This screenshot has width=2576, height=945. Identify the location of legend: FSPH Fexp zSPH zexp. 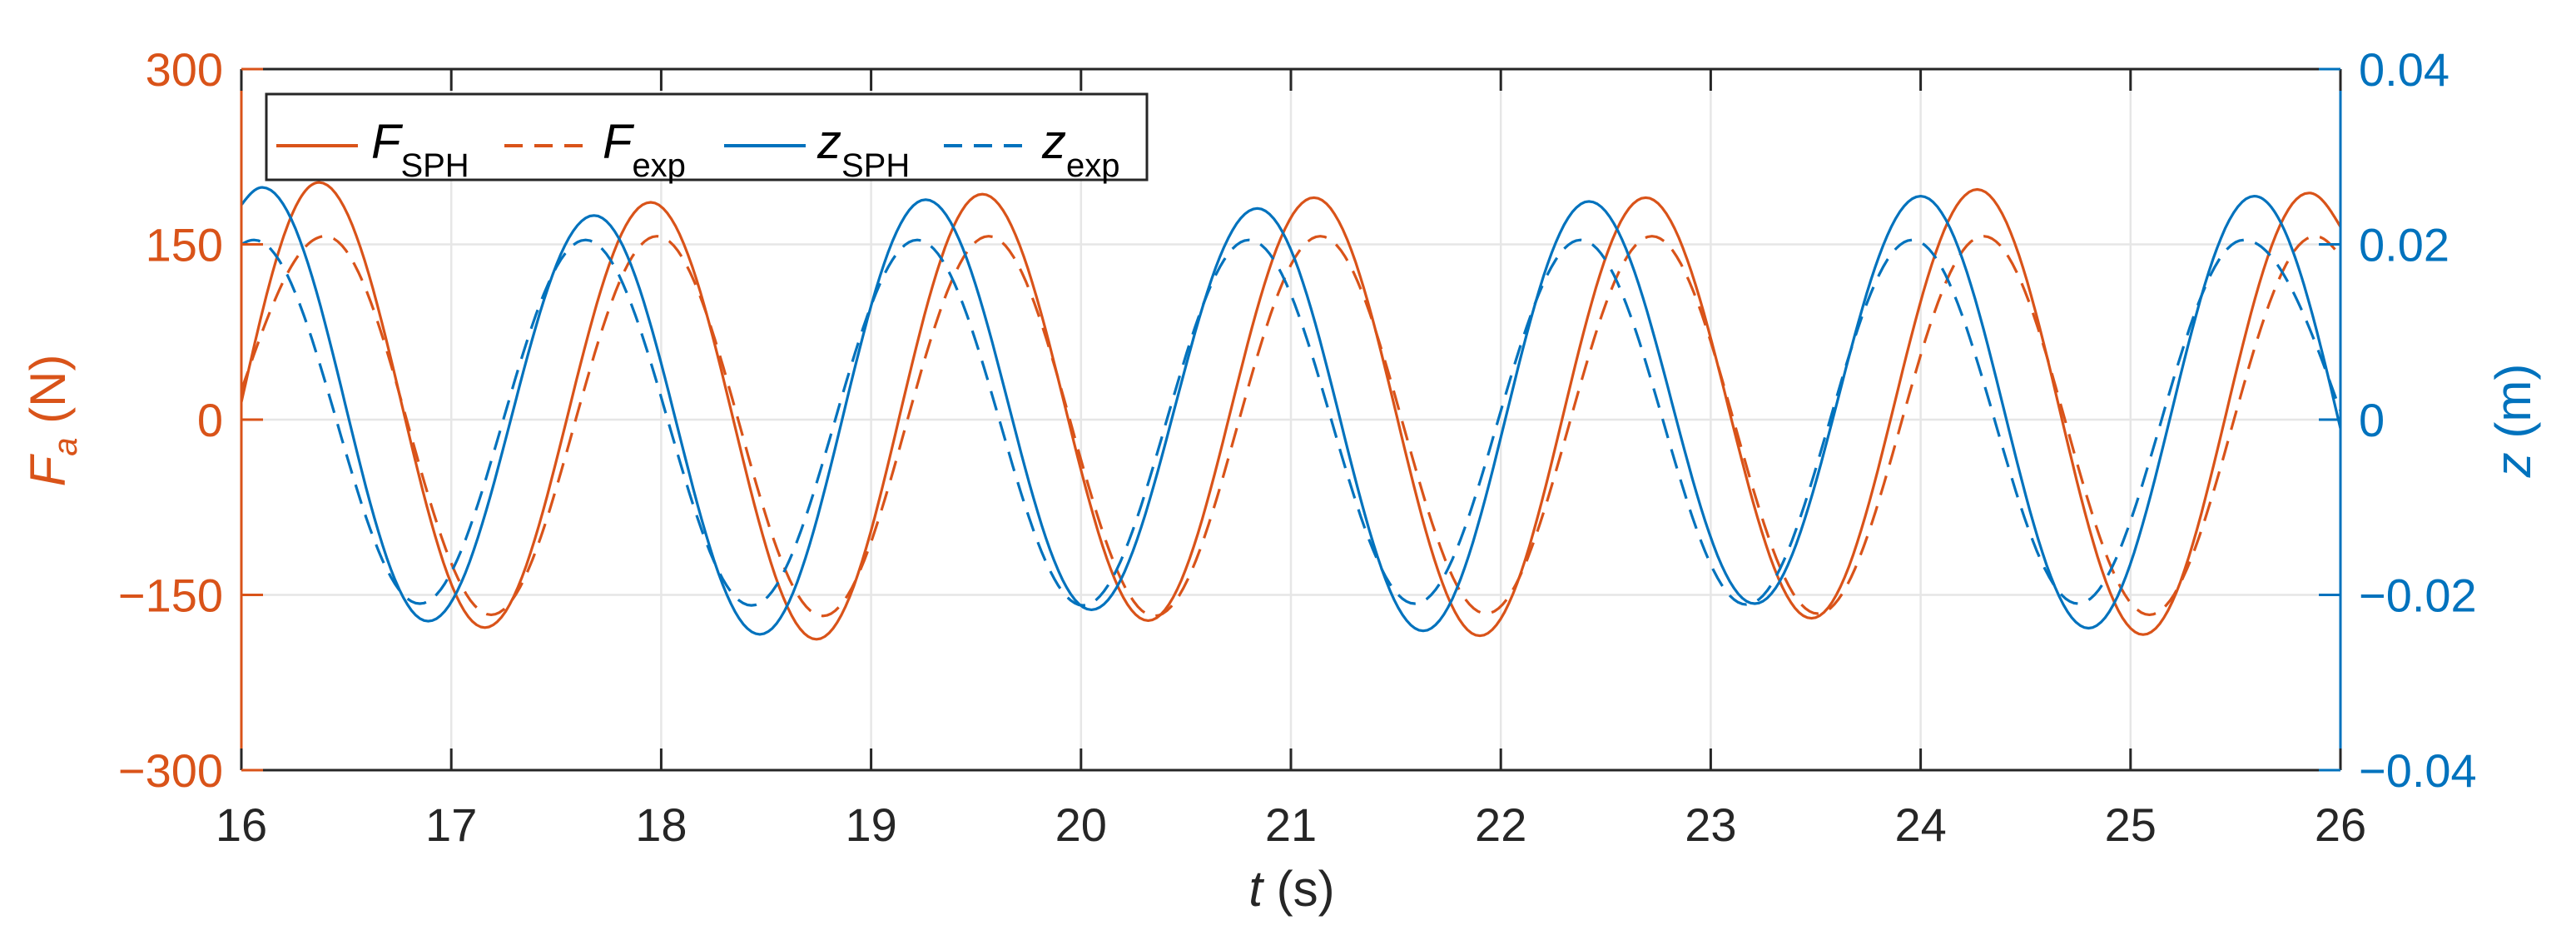
(707, 138).